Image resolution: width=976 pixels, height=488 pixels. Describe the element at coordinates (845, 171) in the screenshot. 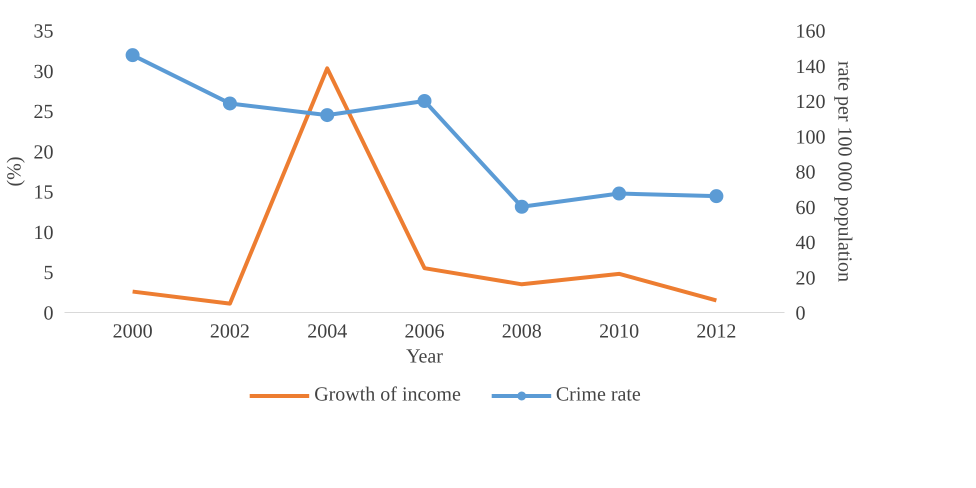

I see `y2-axis-title: rate per 100 000 population` at that location.